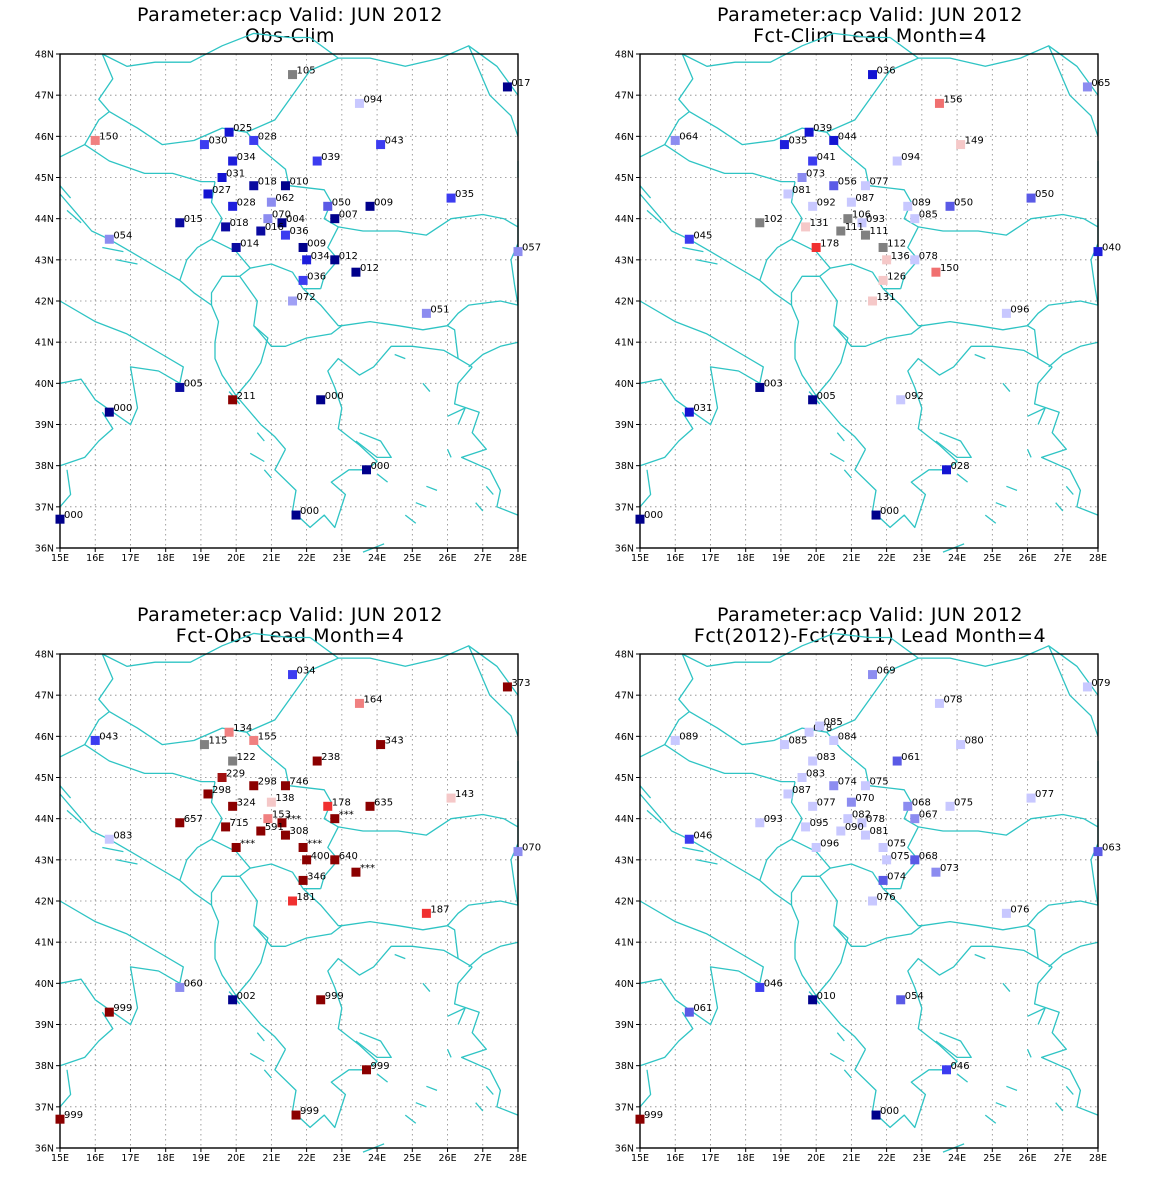 The image size is (1160, 1200). I want to click on station-value-label: 050, so click(1044, 194).